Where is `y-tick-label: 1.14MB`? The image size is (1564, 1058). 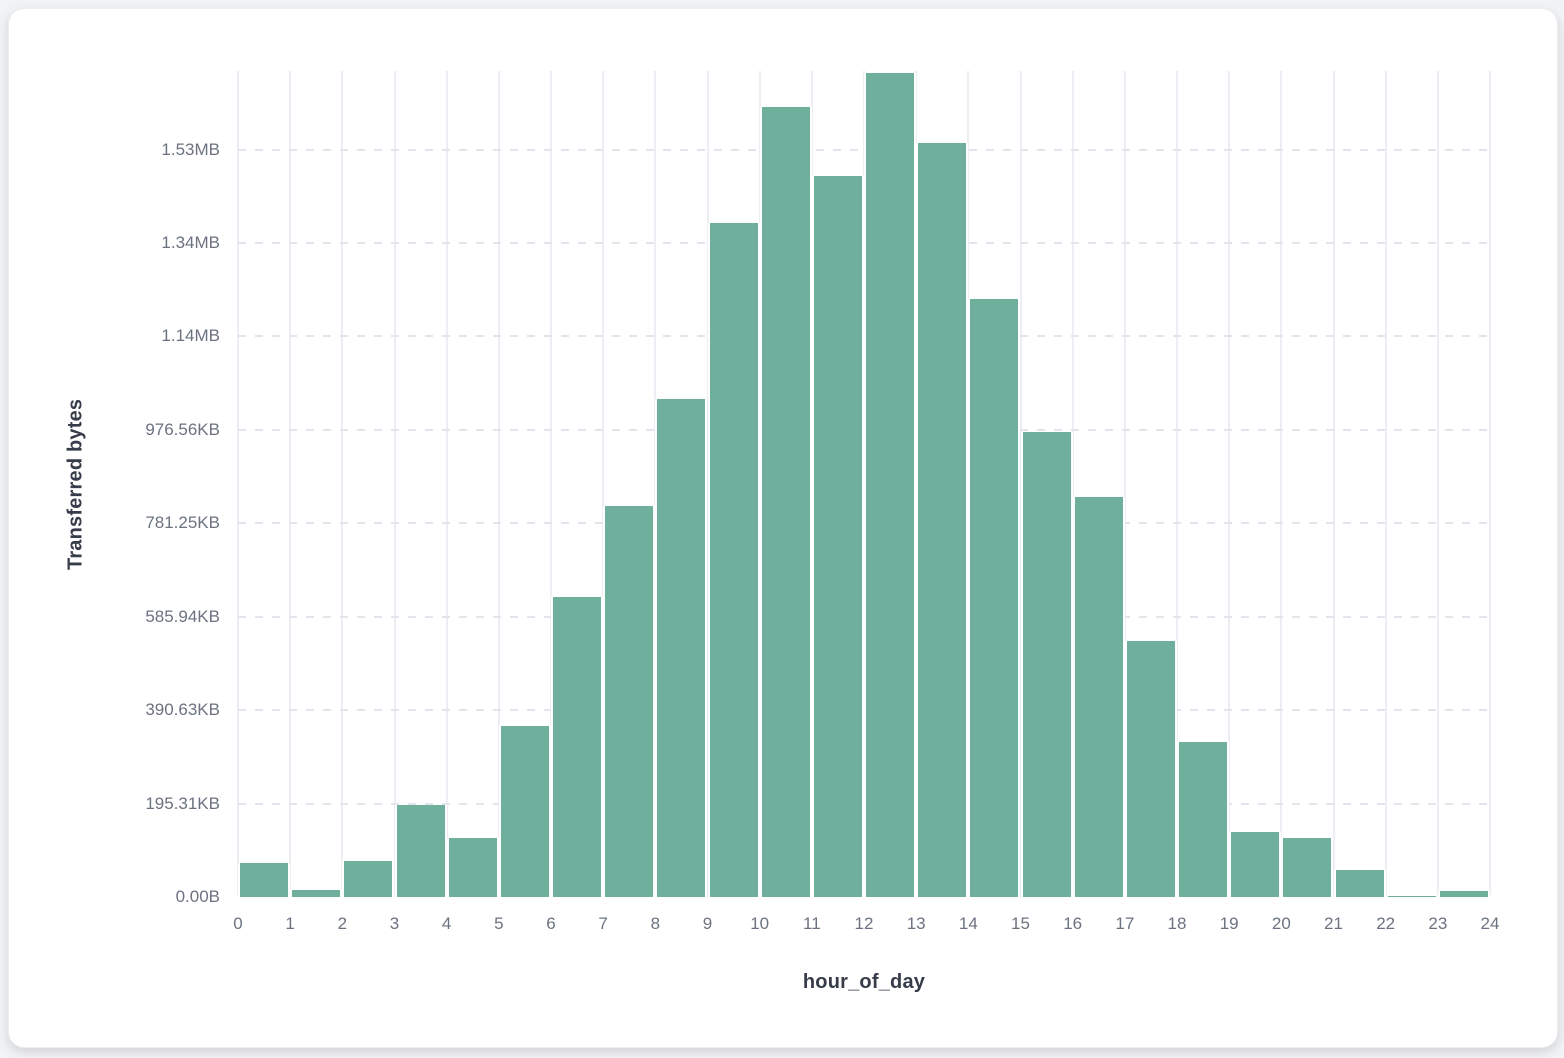 y-tick-label: 1.14MB is located at coordinates (190, 336).